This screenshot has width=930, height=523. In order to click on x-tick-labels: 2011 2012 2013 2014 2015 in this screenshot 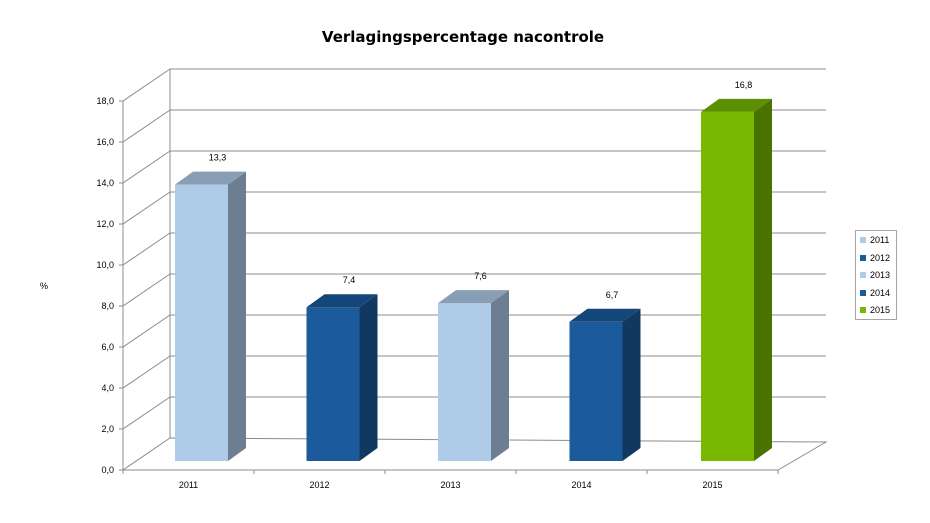, I will do `click(451, 485)`.